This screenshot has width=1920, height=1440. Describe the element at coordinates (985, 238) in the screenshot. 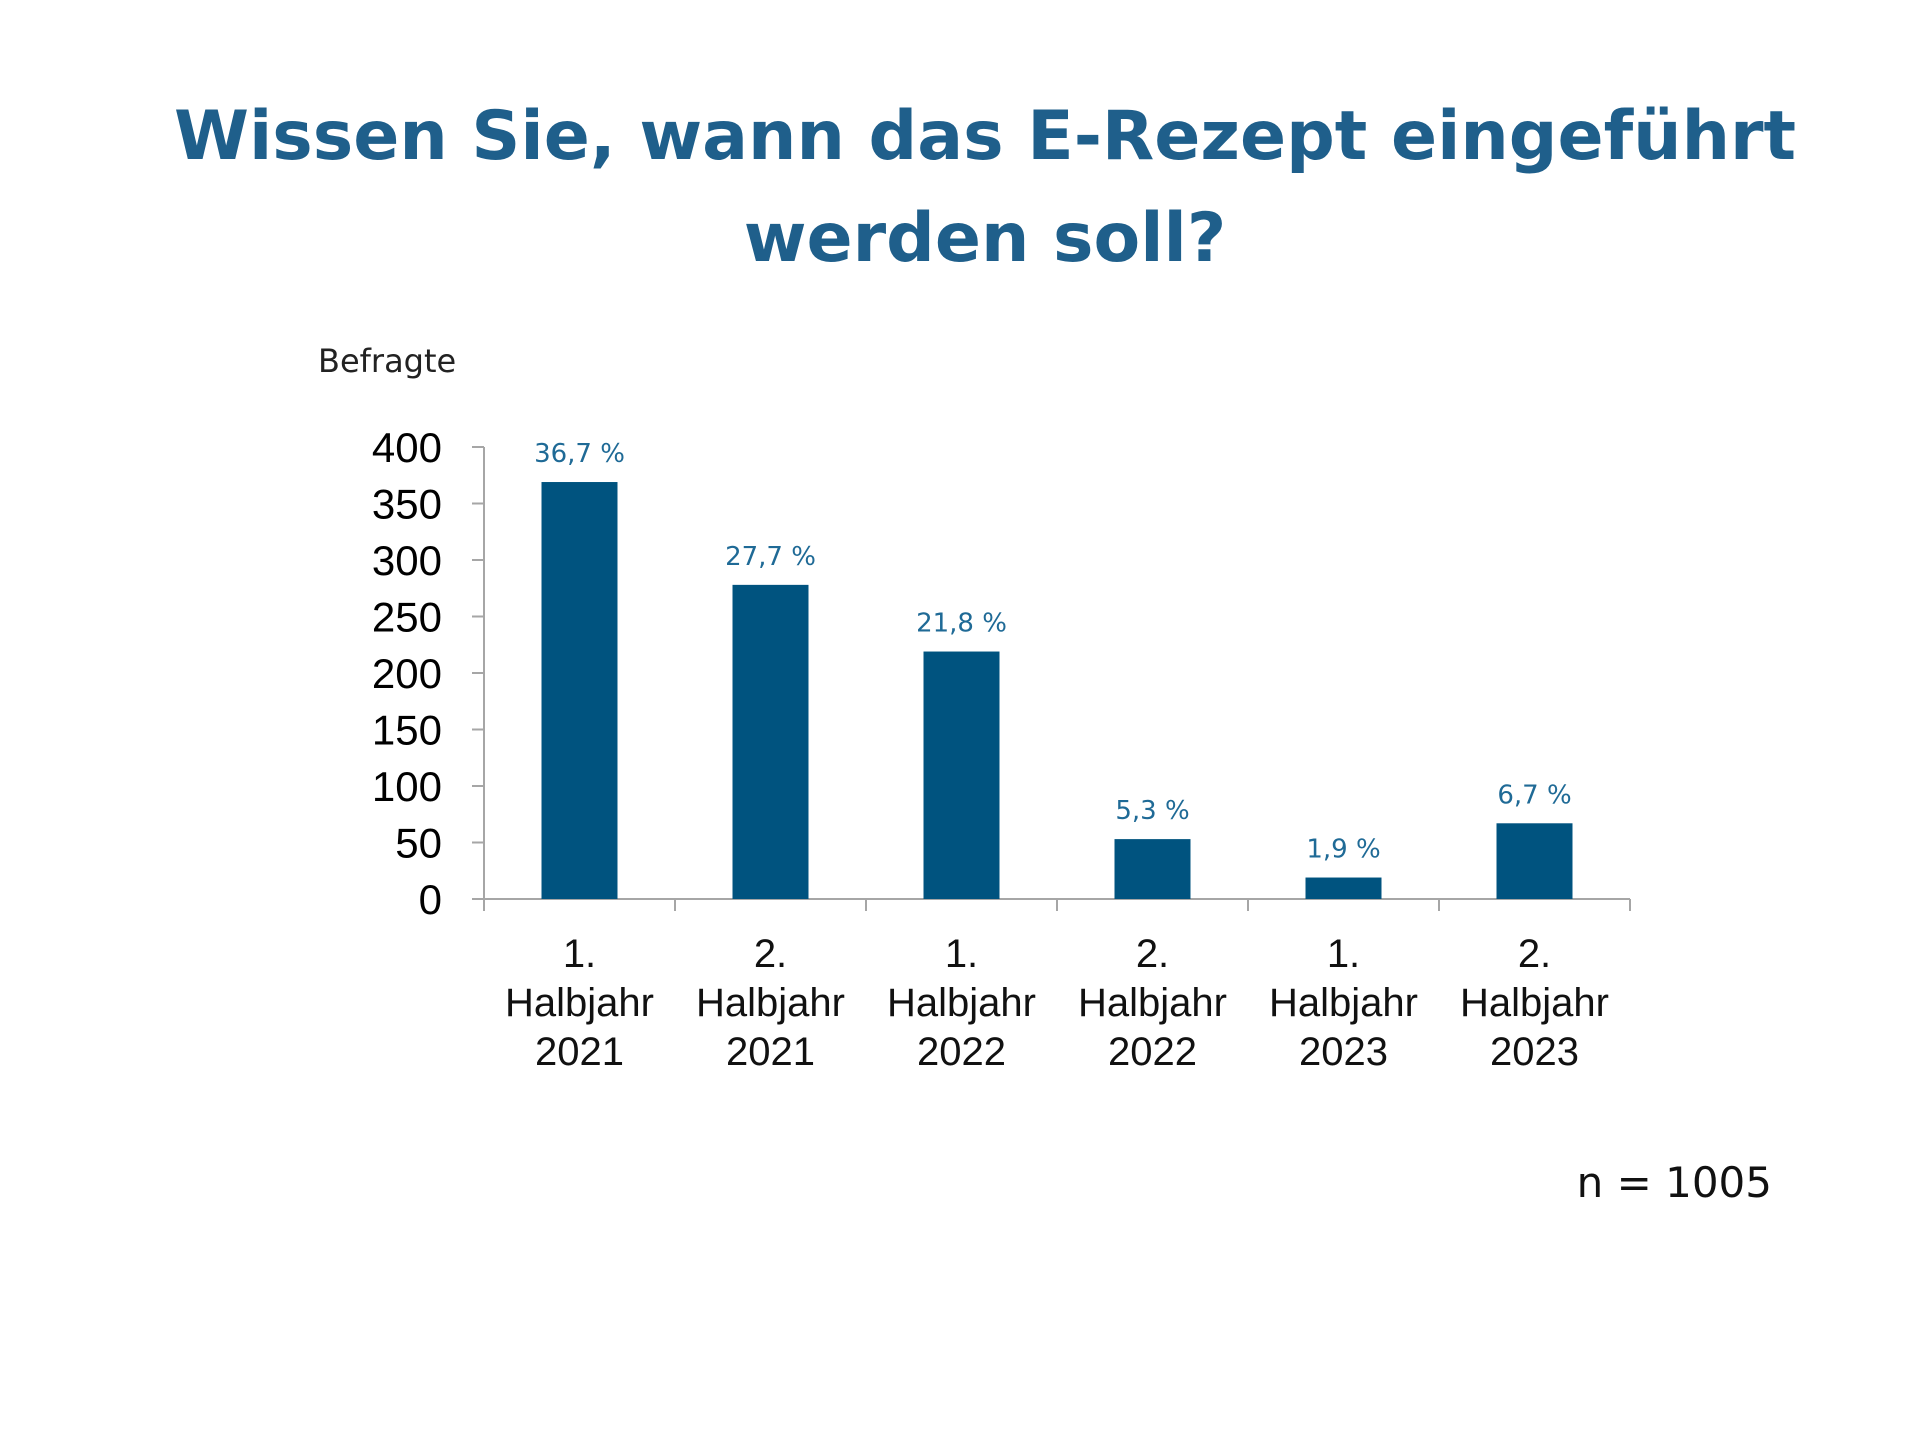

I see `chart-title-line-2: werden soll?` at that location.